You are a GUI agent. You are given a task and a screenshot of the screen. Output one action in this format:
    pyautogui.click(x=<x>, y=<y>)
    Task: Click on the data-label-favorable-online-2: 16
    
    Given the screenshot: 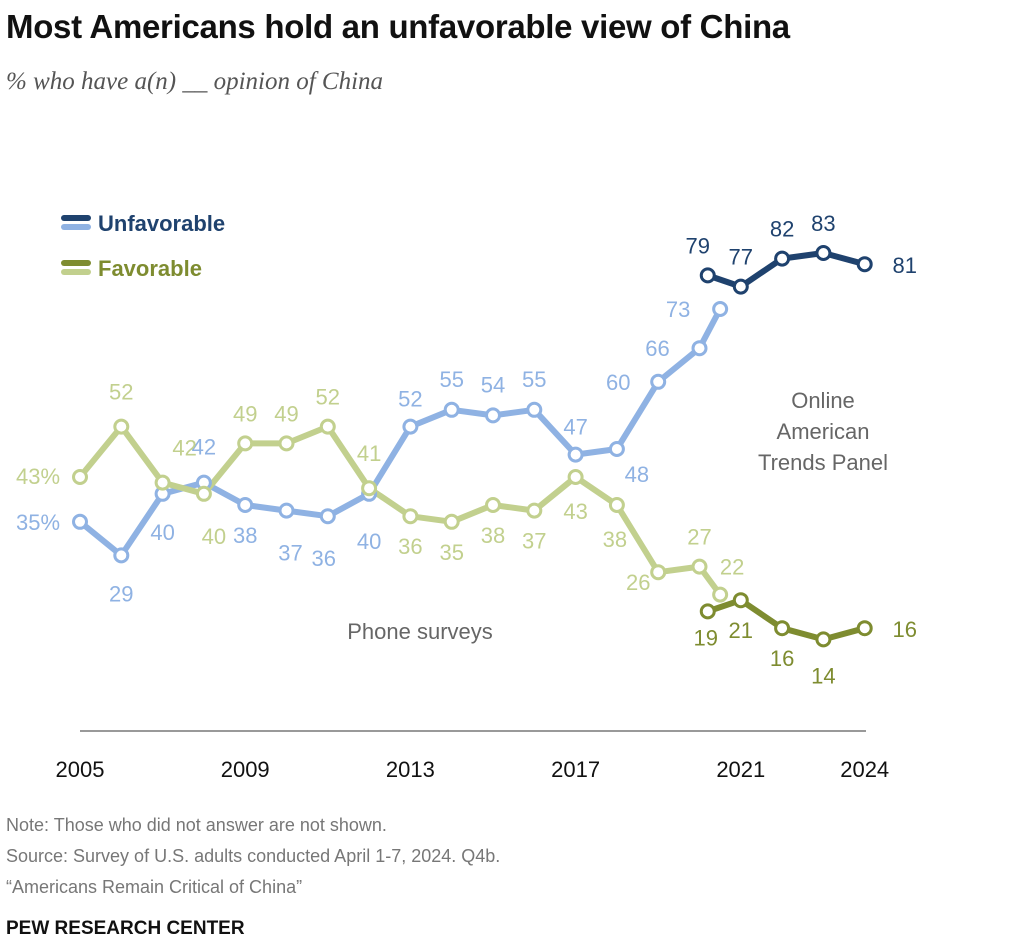 What is the action you would take?
    pyautogui.click(x=782, y=658)
    